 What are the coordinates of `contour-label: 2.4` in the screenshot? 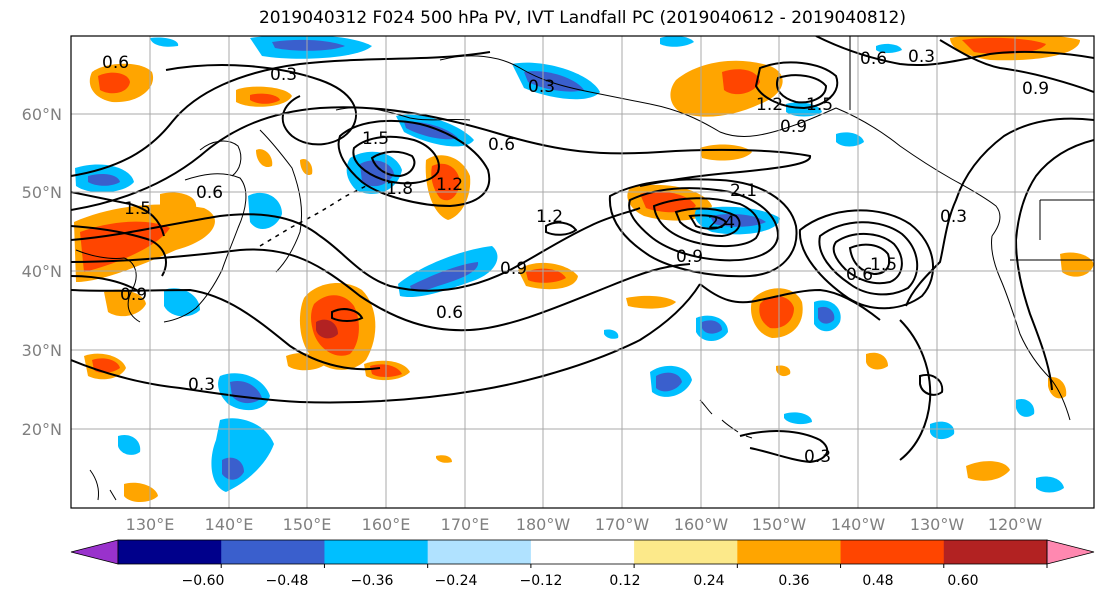 It's located at (721, 223).